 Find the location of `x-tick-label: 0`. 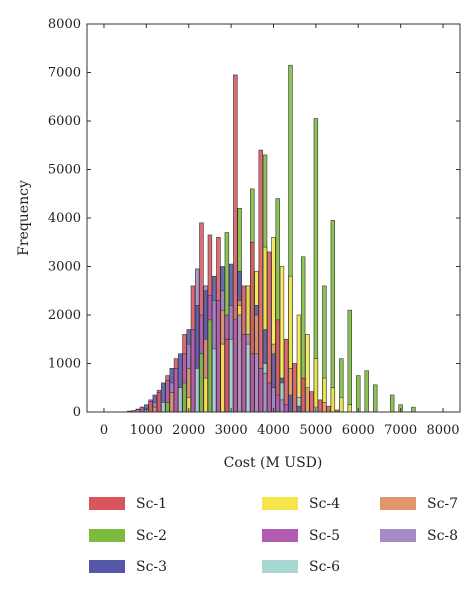

x-tick-label: 0 is located at coordinates (104, 430).